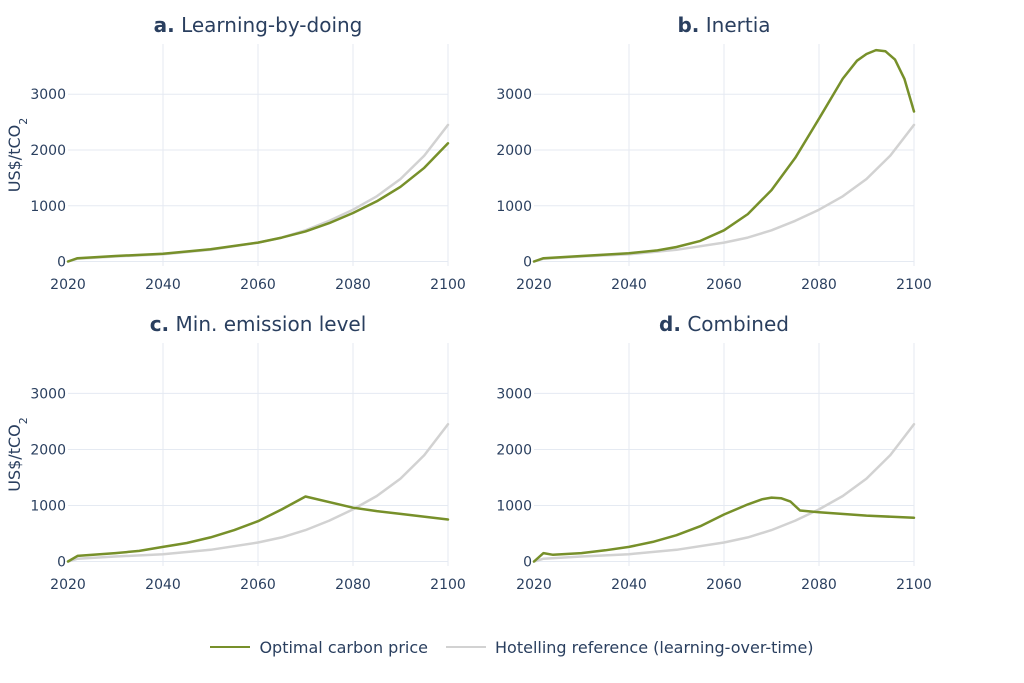 The width and height of the screenshot is (1024, 683). What do you see at coordinates (514, 95) in the screenshot?
I see `y-tick-label-b-3000: 3000` at bounding box center [514, 95].